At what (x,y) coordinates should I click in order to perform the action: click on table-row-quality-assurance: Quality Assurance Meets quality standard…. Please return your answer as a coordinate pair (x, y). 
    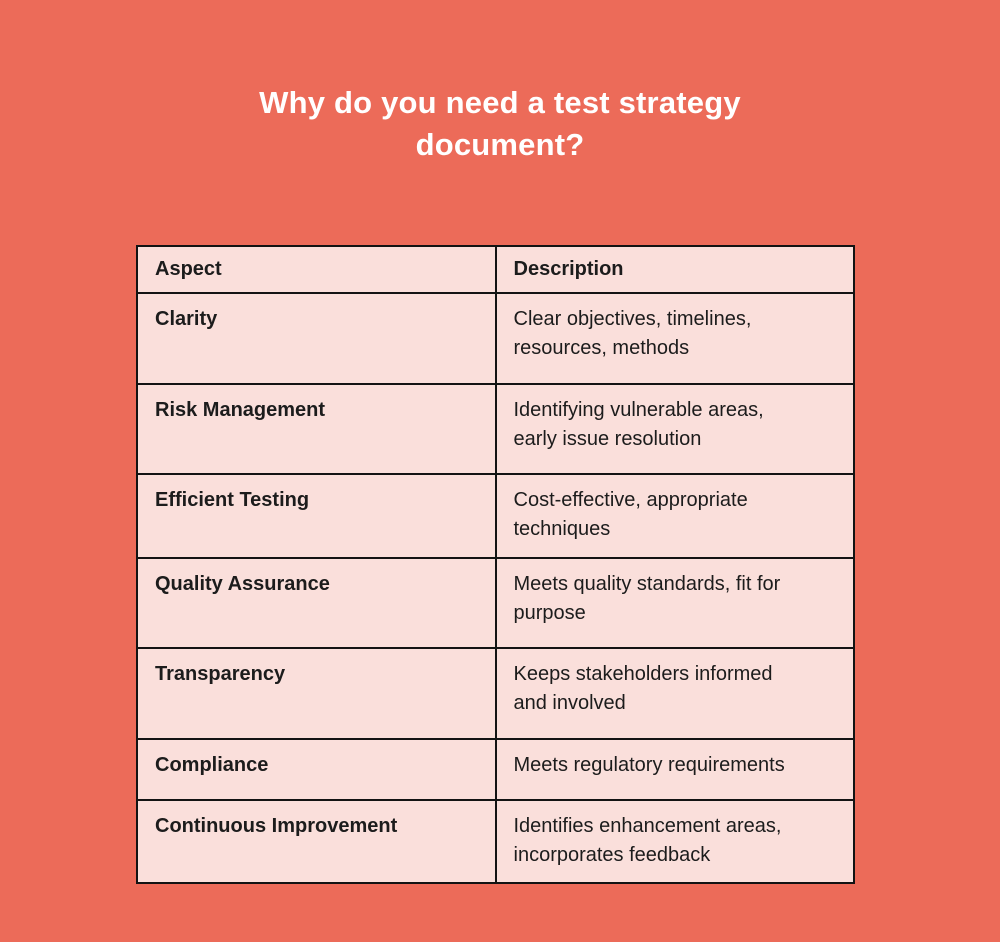
    Looking at the image, I should click on (495, 602).